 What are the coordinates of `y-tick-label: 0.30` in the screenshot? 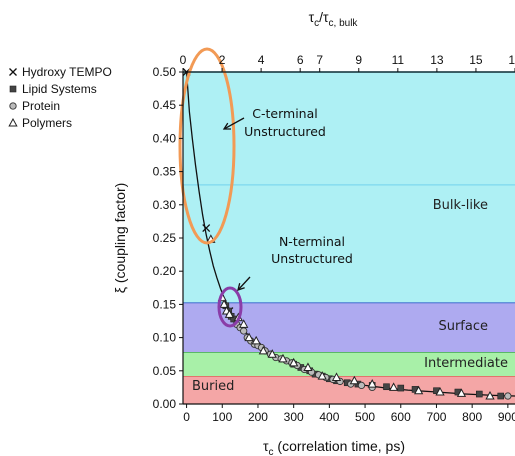 It's located at (165, 205).